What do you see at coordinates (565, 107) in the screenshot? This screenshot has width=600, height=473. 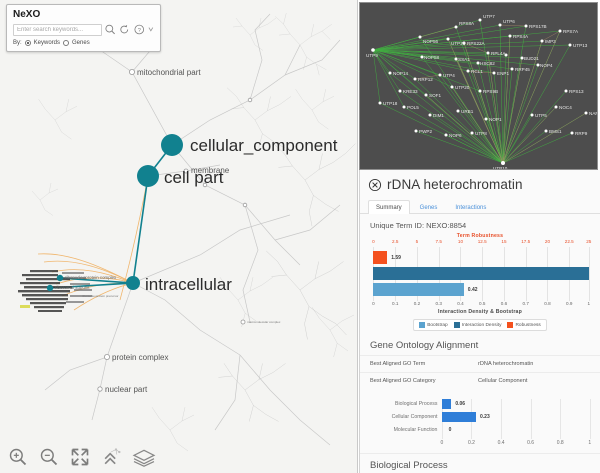 I see `gene-label: NOC4` at bounding box center [565, 107].